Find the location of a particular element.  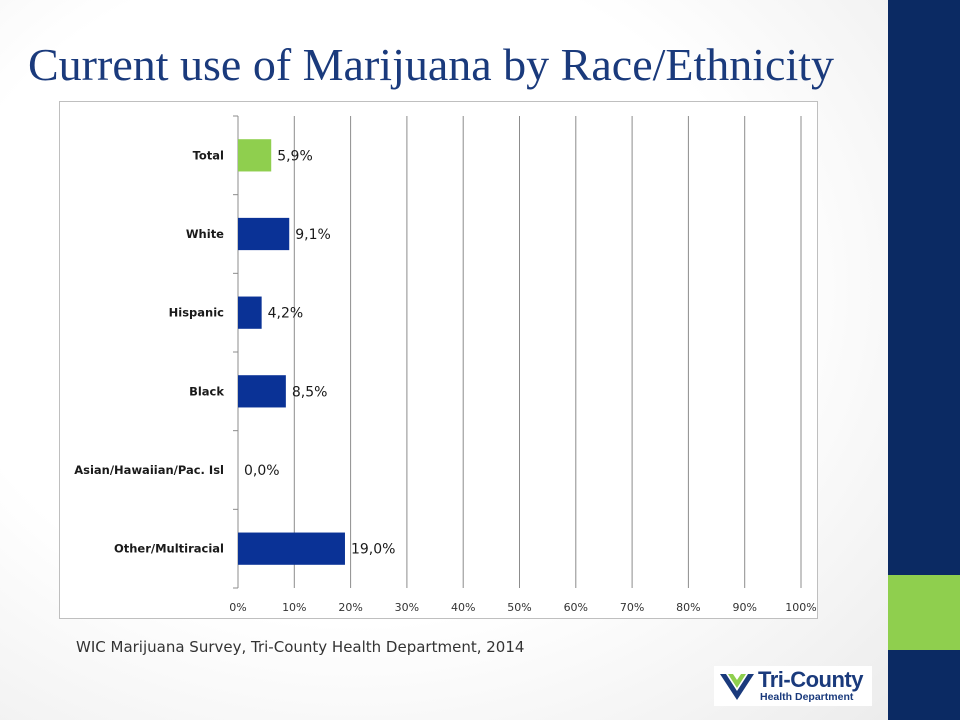

x-tick-label: 80% is located at coordinates (688, 607).